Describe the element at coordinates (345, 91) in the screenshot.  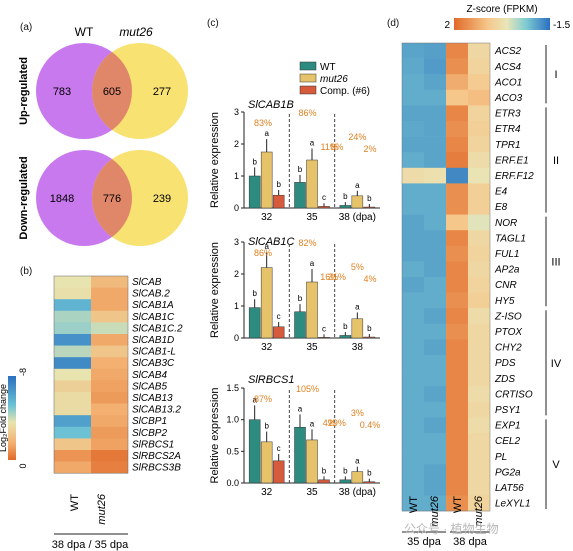
I see `legend-label-comp-6: Comp. (#6)` at that location.